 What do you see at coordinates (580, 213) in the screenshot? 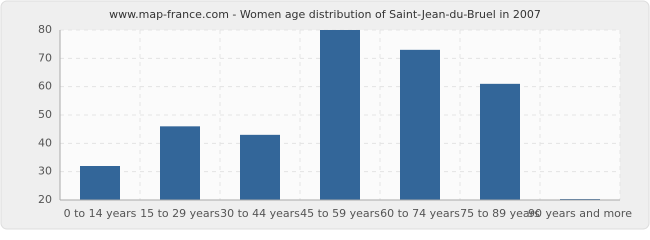
I see `x-tick-label: 90 years and more` at bounding box center [580, 213].